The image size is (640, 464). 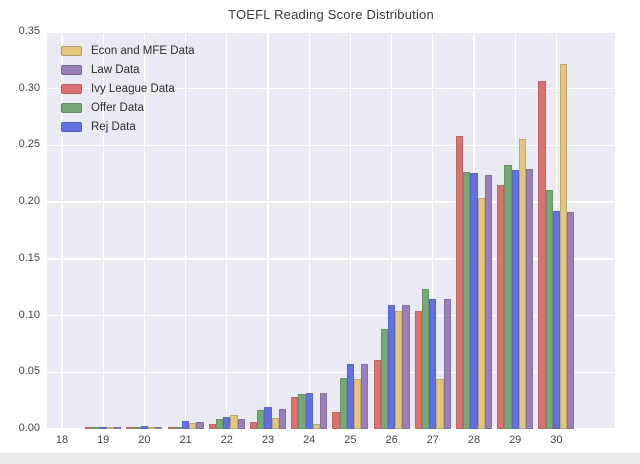 I want to click on legend-label: Ivy League Data, so click(x=133, y=88).